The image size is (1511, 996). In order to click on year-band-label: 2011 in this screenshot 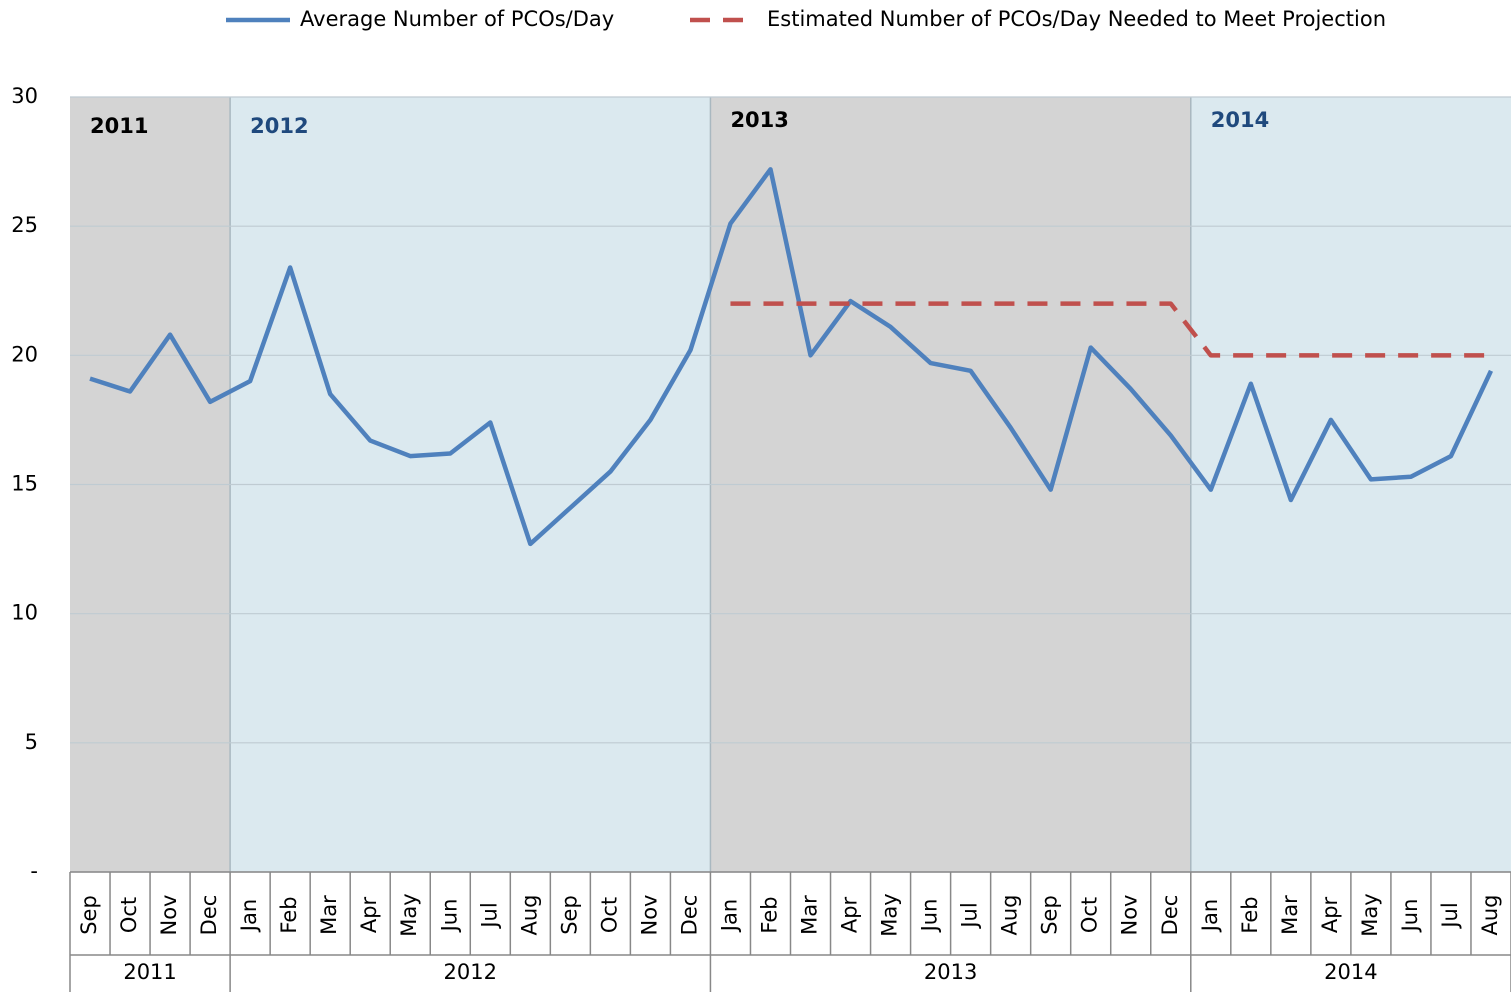, I will do `click(119, 126)`.